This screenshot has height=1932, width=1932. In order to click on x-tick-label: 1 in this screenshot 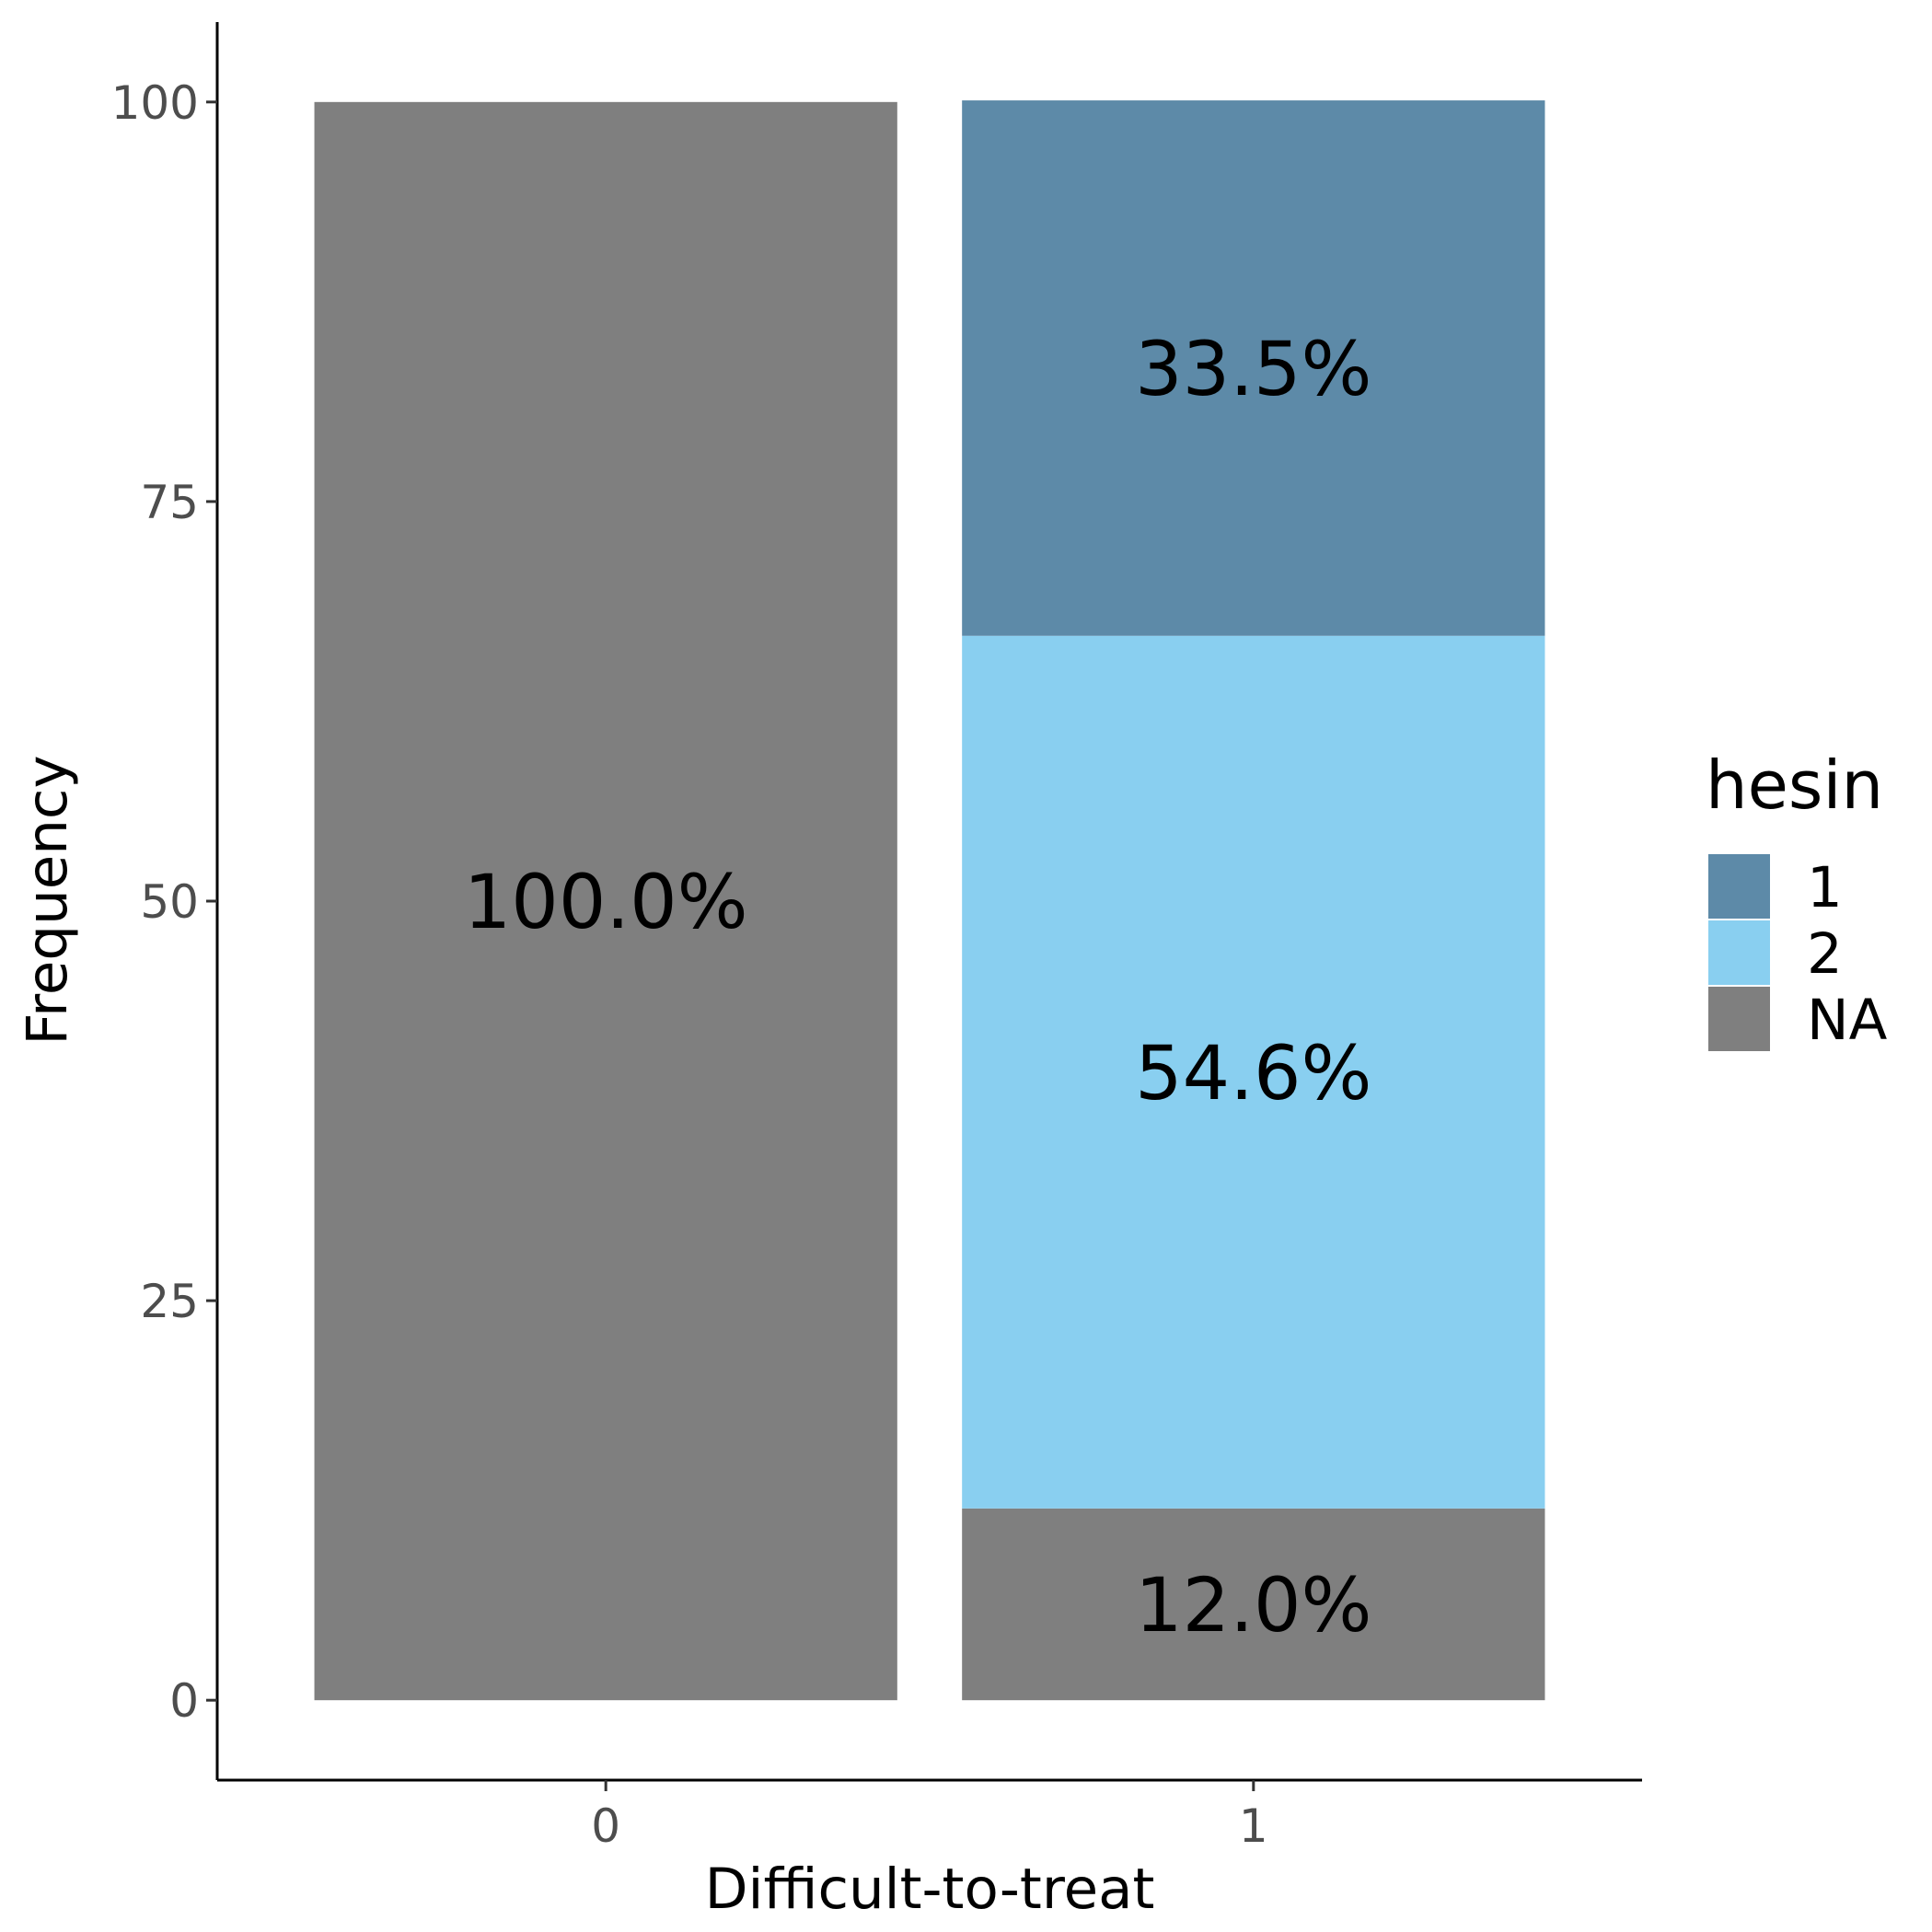, I will do `click(1254, 1826)`.